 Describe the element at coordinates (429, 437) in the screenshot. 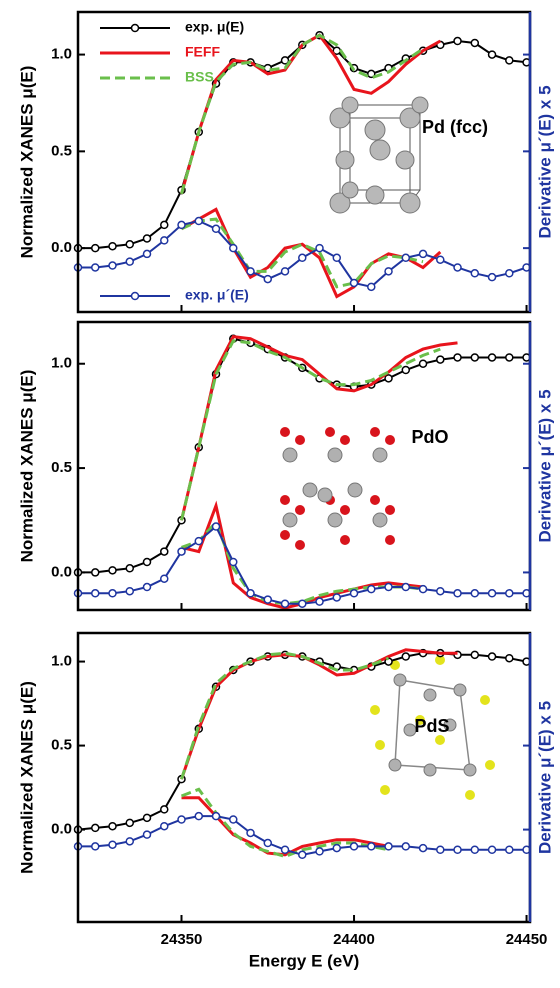

I see `panel-label: PdO` at that location.